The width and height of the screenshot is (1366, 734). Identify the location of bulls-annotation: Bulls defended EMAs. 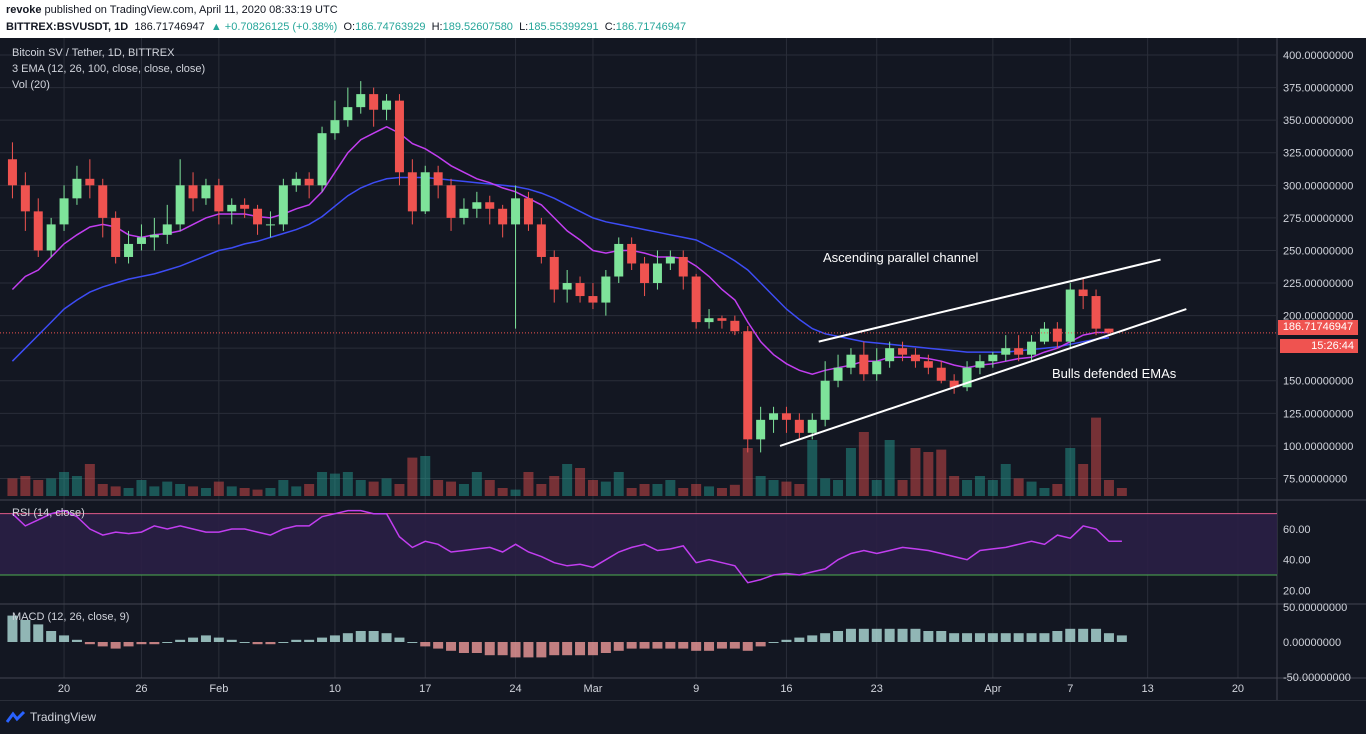
(1114, 373).